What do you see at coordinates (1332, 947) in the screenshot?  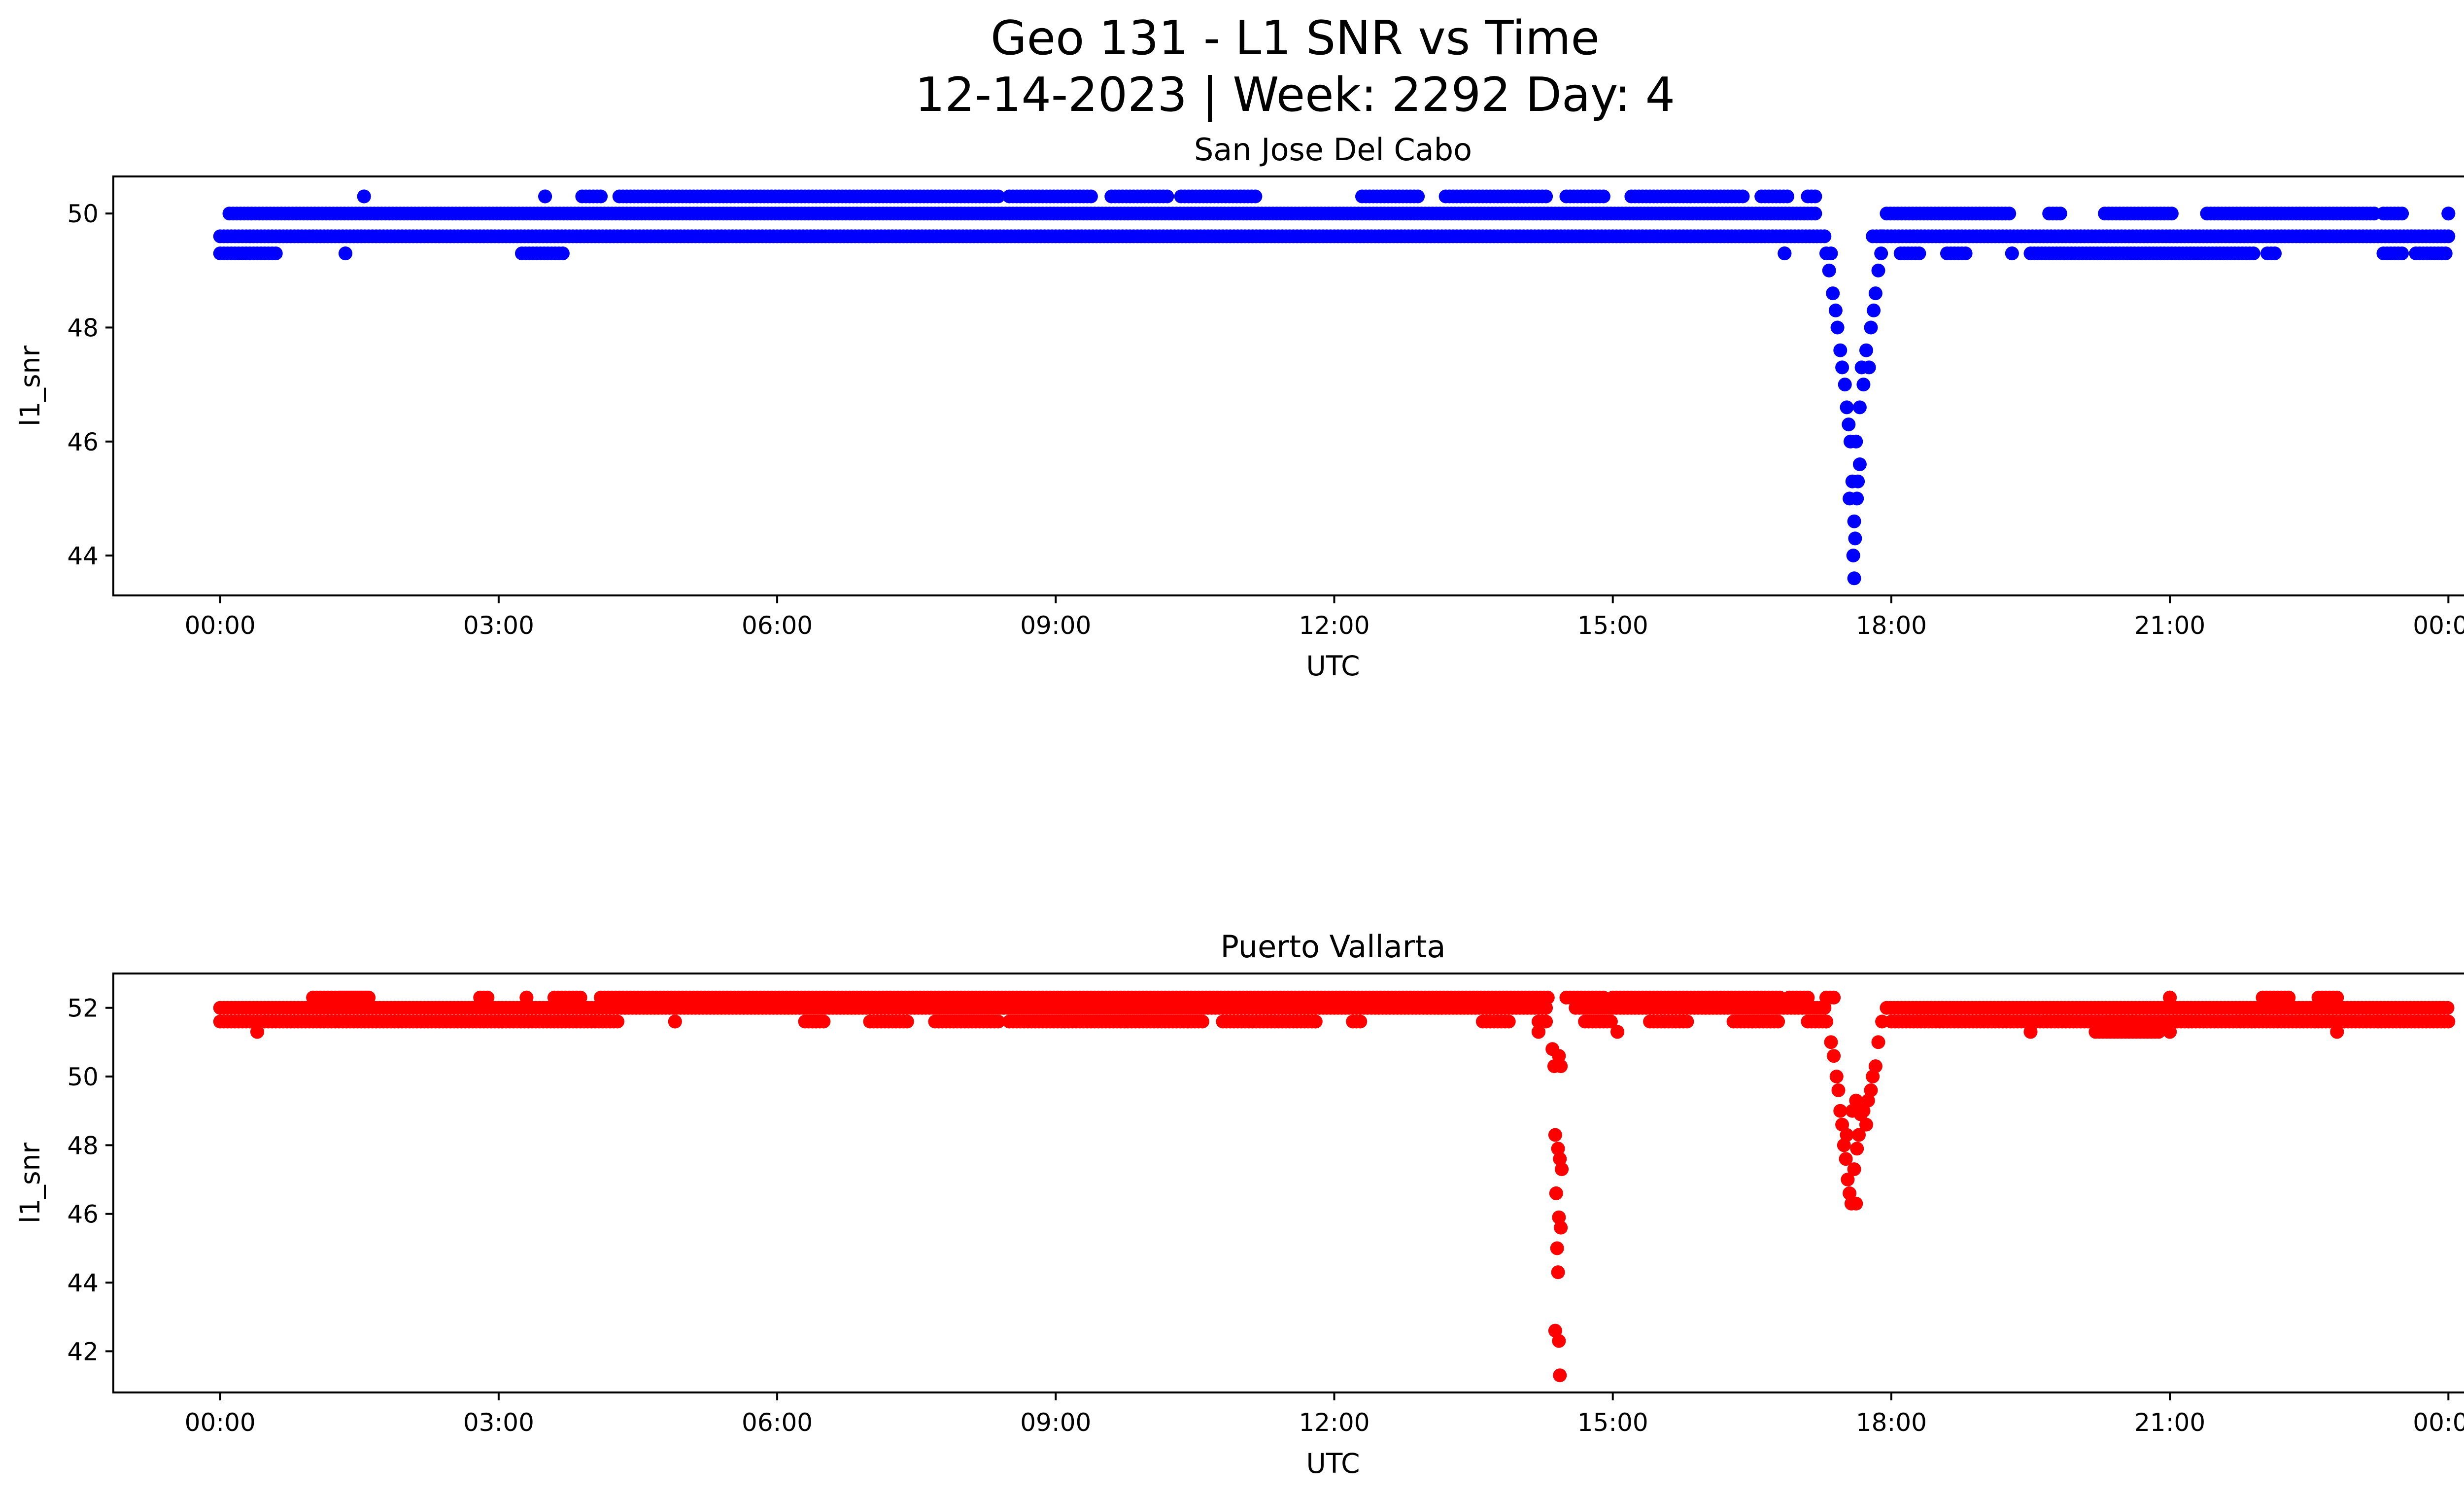 I see `subplot-title: Puerto Vallarta` at bounding box center [1332, 947].